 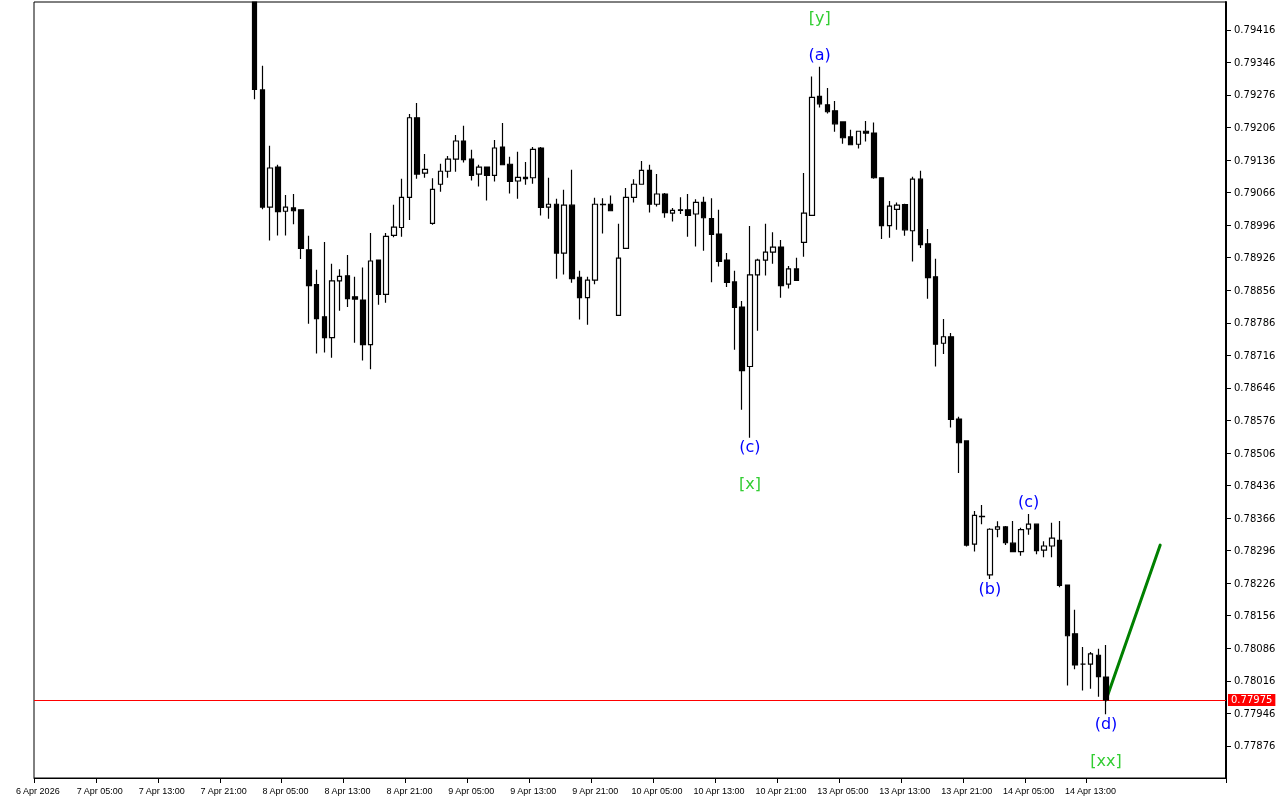 I want to click on x-tick-label: 9 Apr 13:00, so click(x=533, y=790).